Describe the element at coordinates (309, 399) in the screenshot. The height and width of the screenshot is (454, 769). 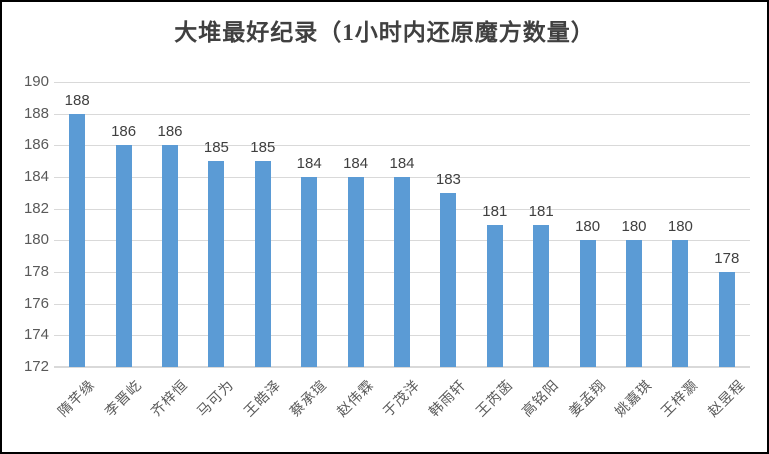
I see `x-category-label: 蔡承瑄` at that location.